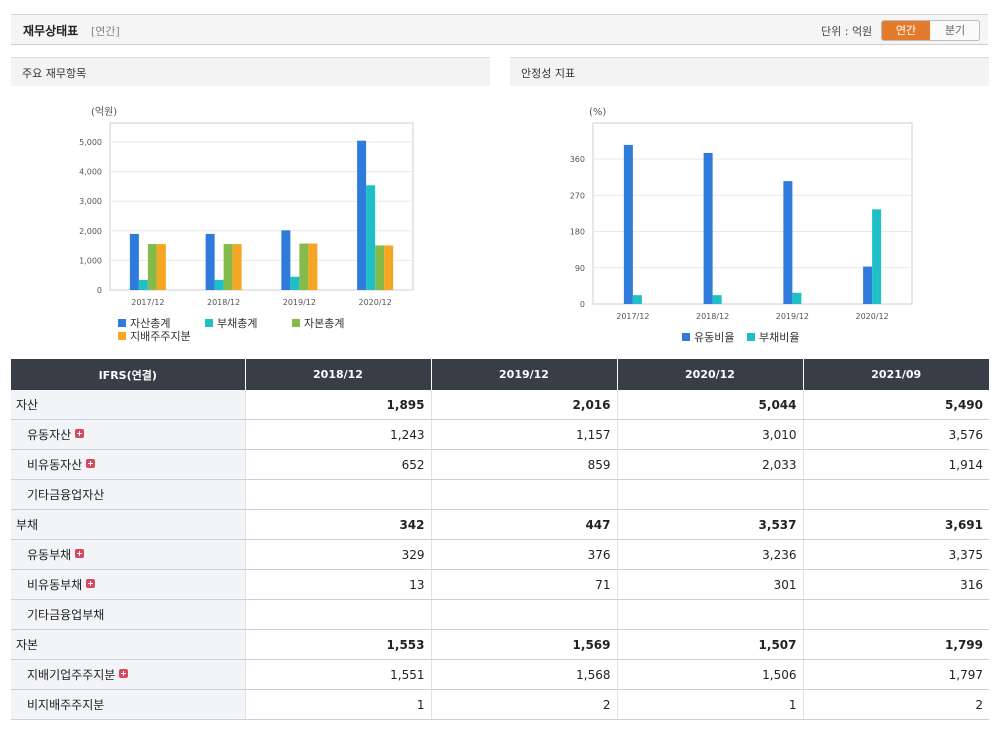  What do you see at coordinates (524, 674) in the screenshot?
I see `value-cell: 1,568` at bounding box center [524, 674].